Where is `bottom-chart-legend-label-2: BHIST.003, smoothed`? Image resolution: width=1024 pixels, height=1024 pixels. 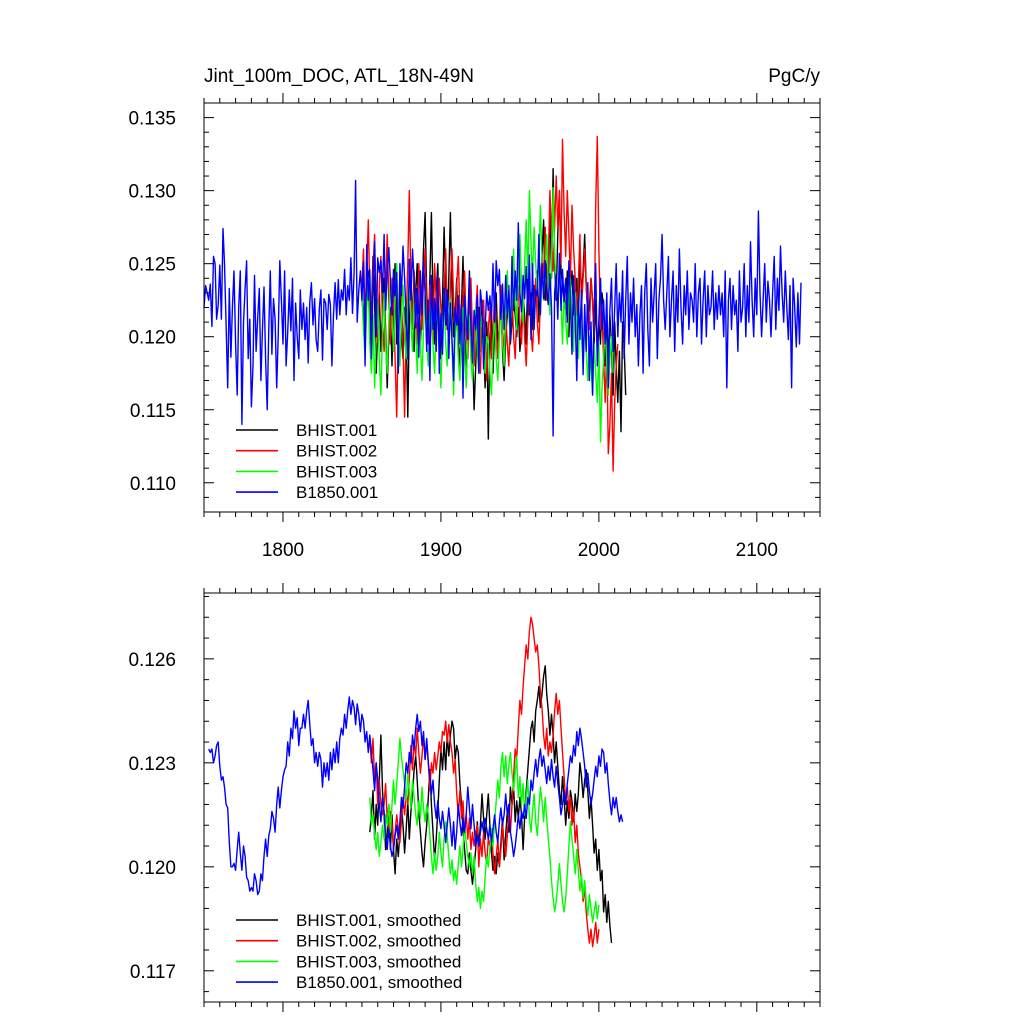
bottom-chart-legend-label-2: BHIST.003, smoothed is located at coordinates (378, 961).